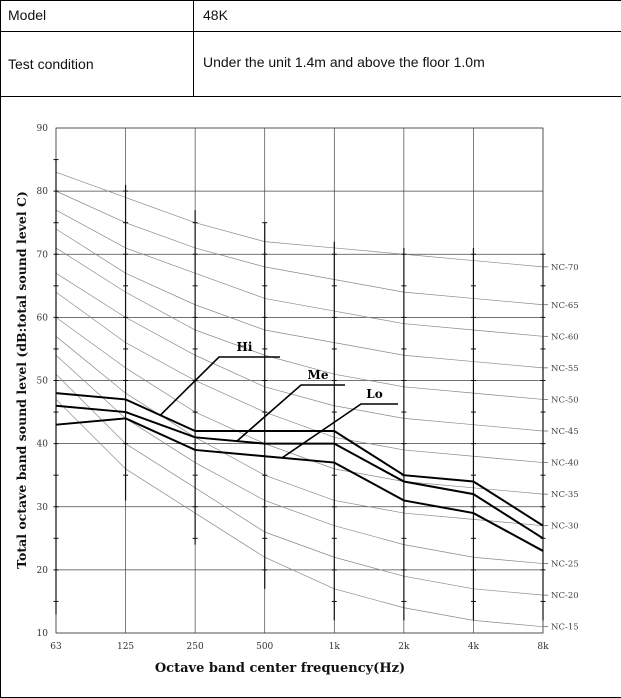  What do you see at coordinates (193, 48) in the screenshot?
I see `table-column-divider` at bounding box center [193, 48].